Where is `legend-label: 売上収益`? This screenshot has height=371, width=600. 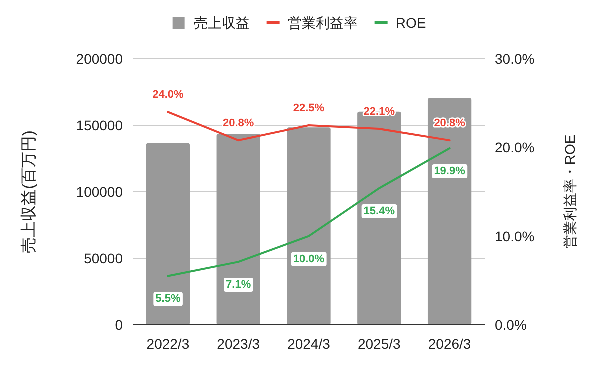 legend-label: 売上収益 is located at coordinates (222, 23).